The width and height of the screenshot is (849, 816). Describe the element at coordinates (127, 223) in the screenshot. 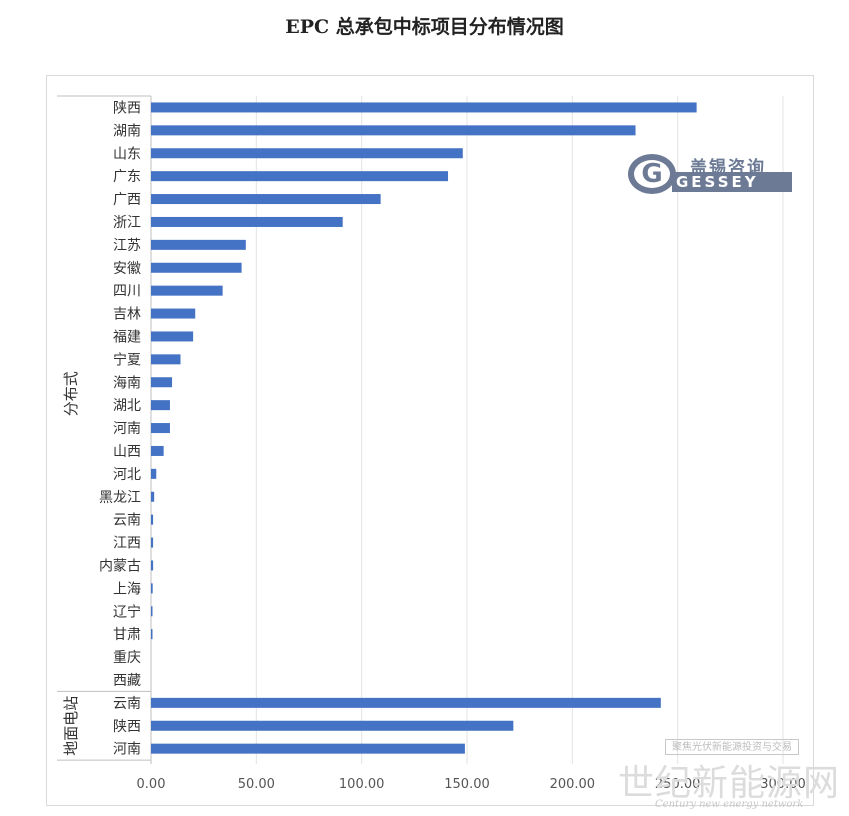

I see `category-label: 浙江` at that location.